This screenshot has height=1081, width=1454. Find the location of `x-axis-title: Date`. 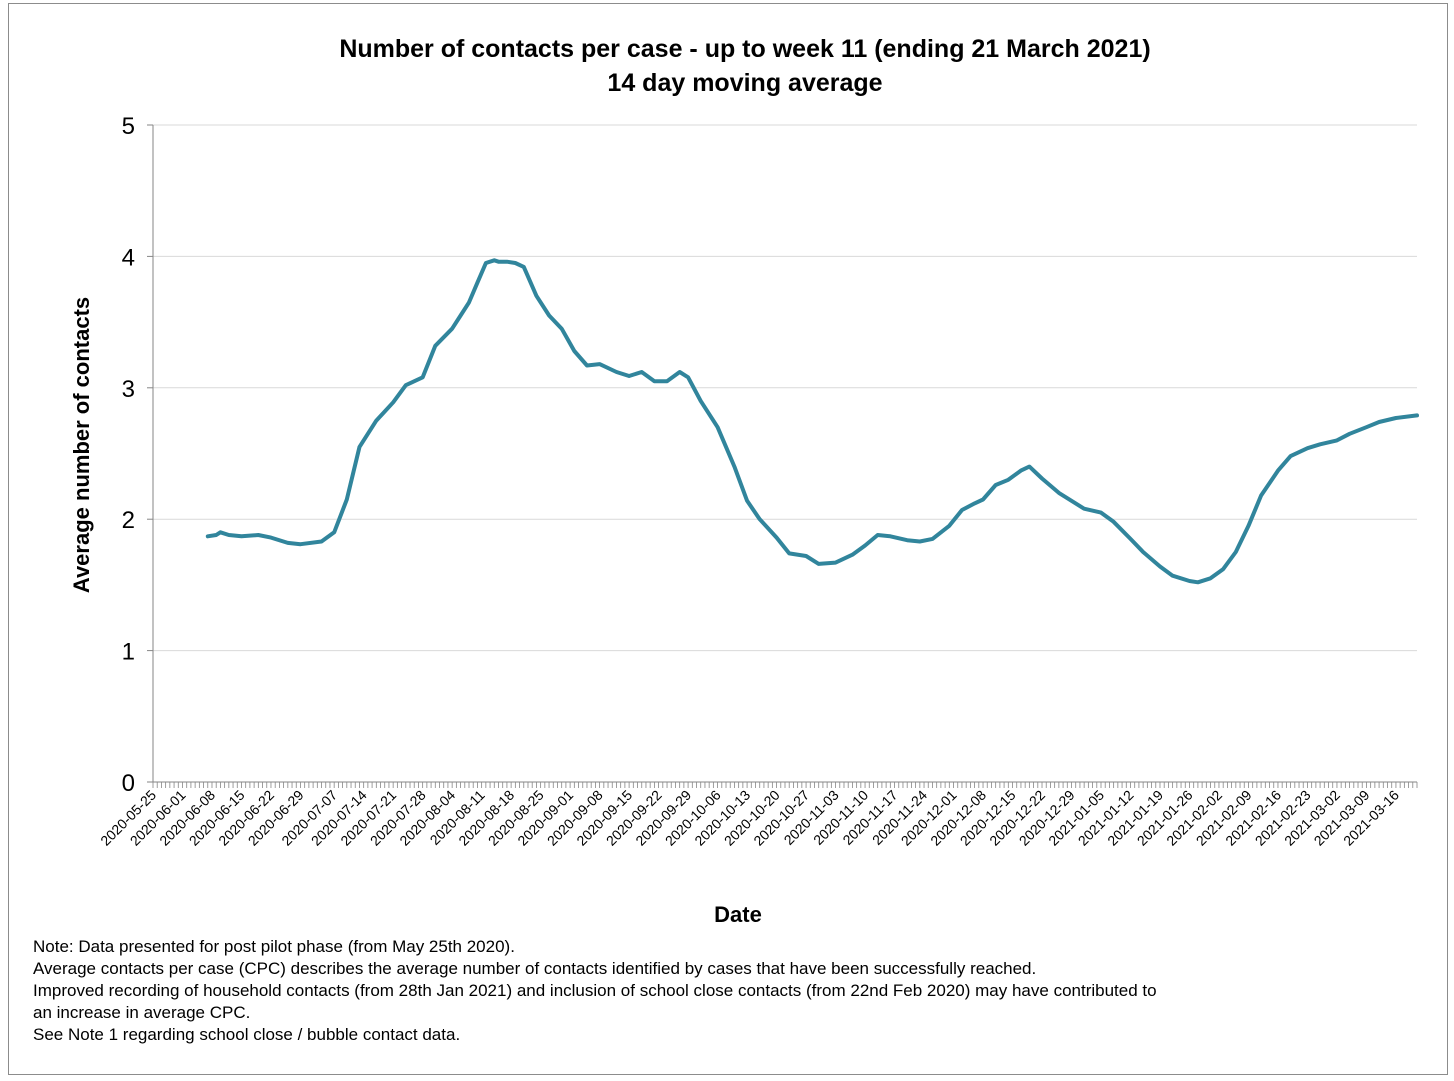

x-axis-title: Date is located at coordinates (738, 914).